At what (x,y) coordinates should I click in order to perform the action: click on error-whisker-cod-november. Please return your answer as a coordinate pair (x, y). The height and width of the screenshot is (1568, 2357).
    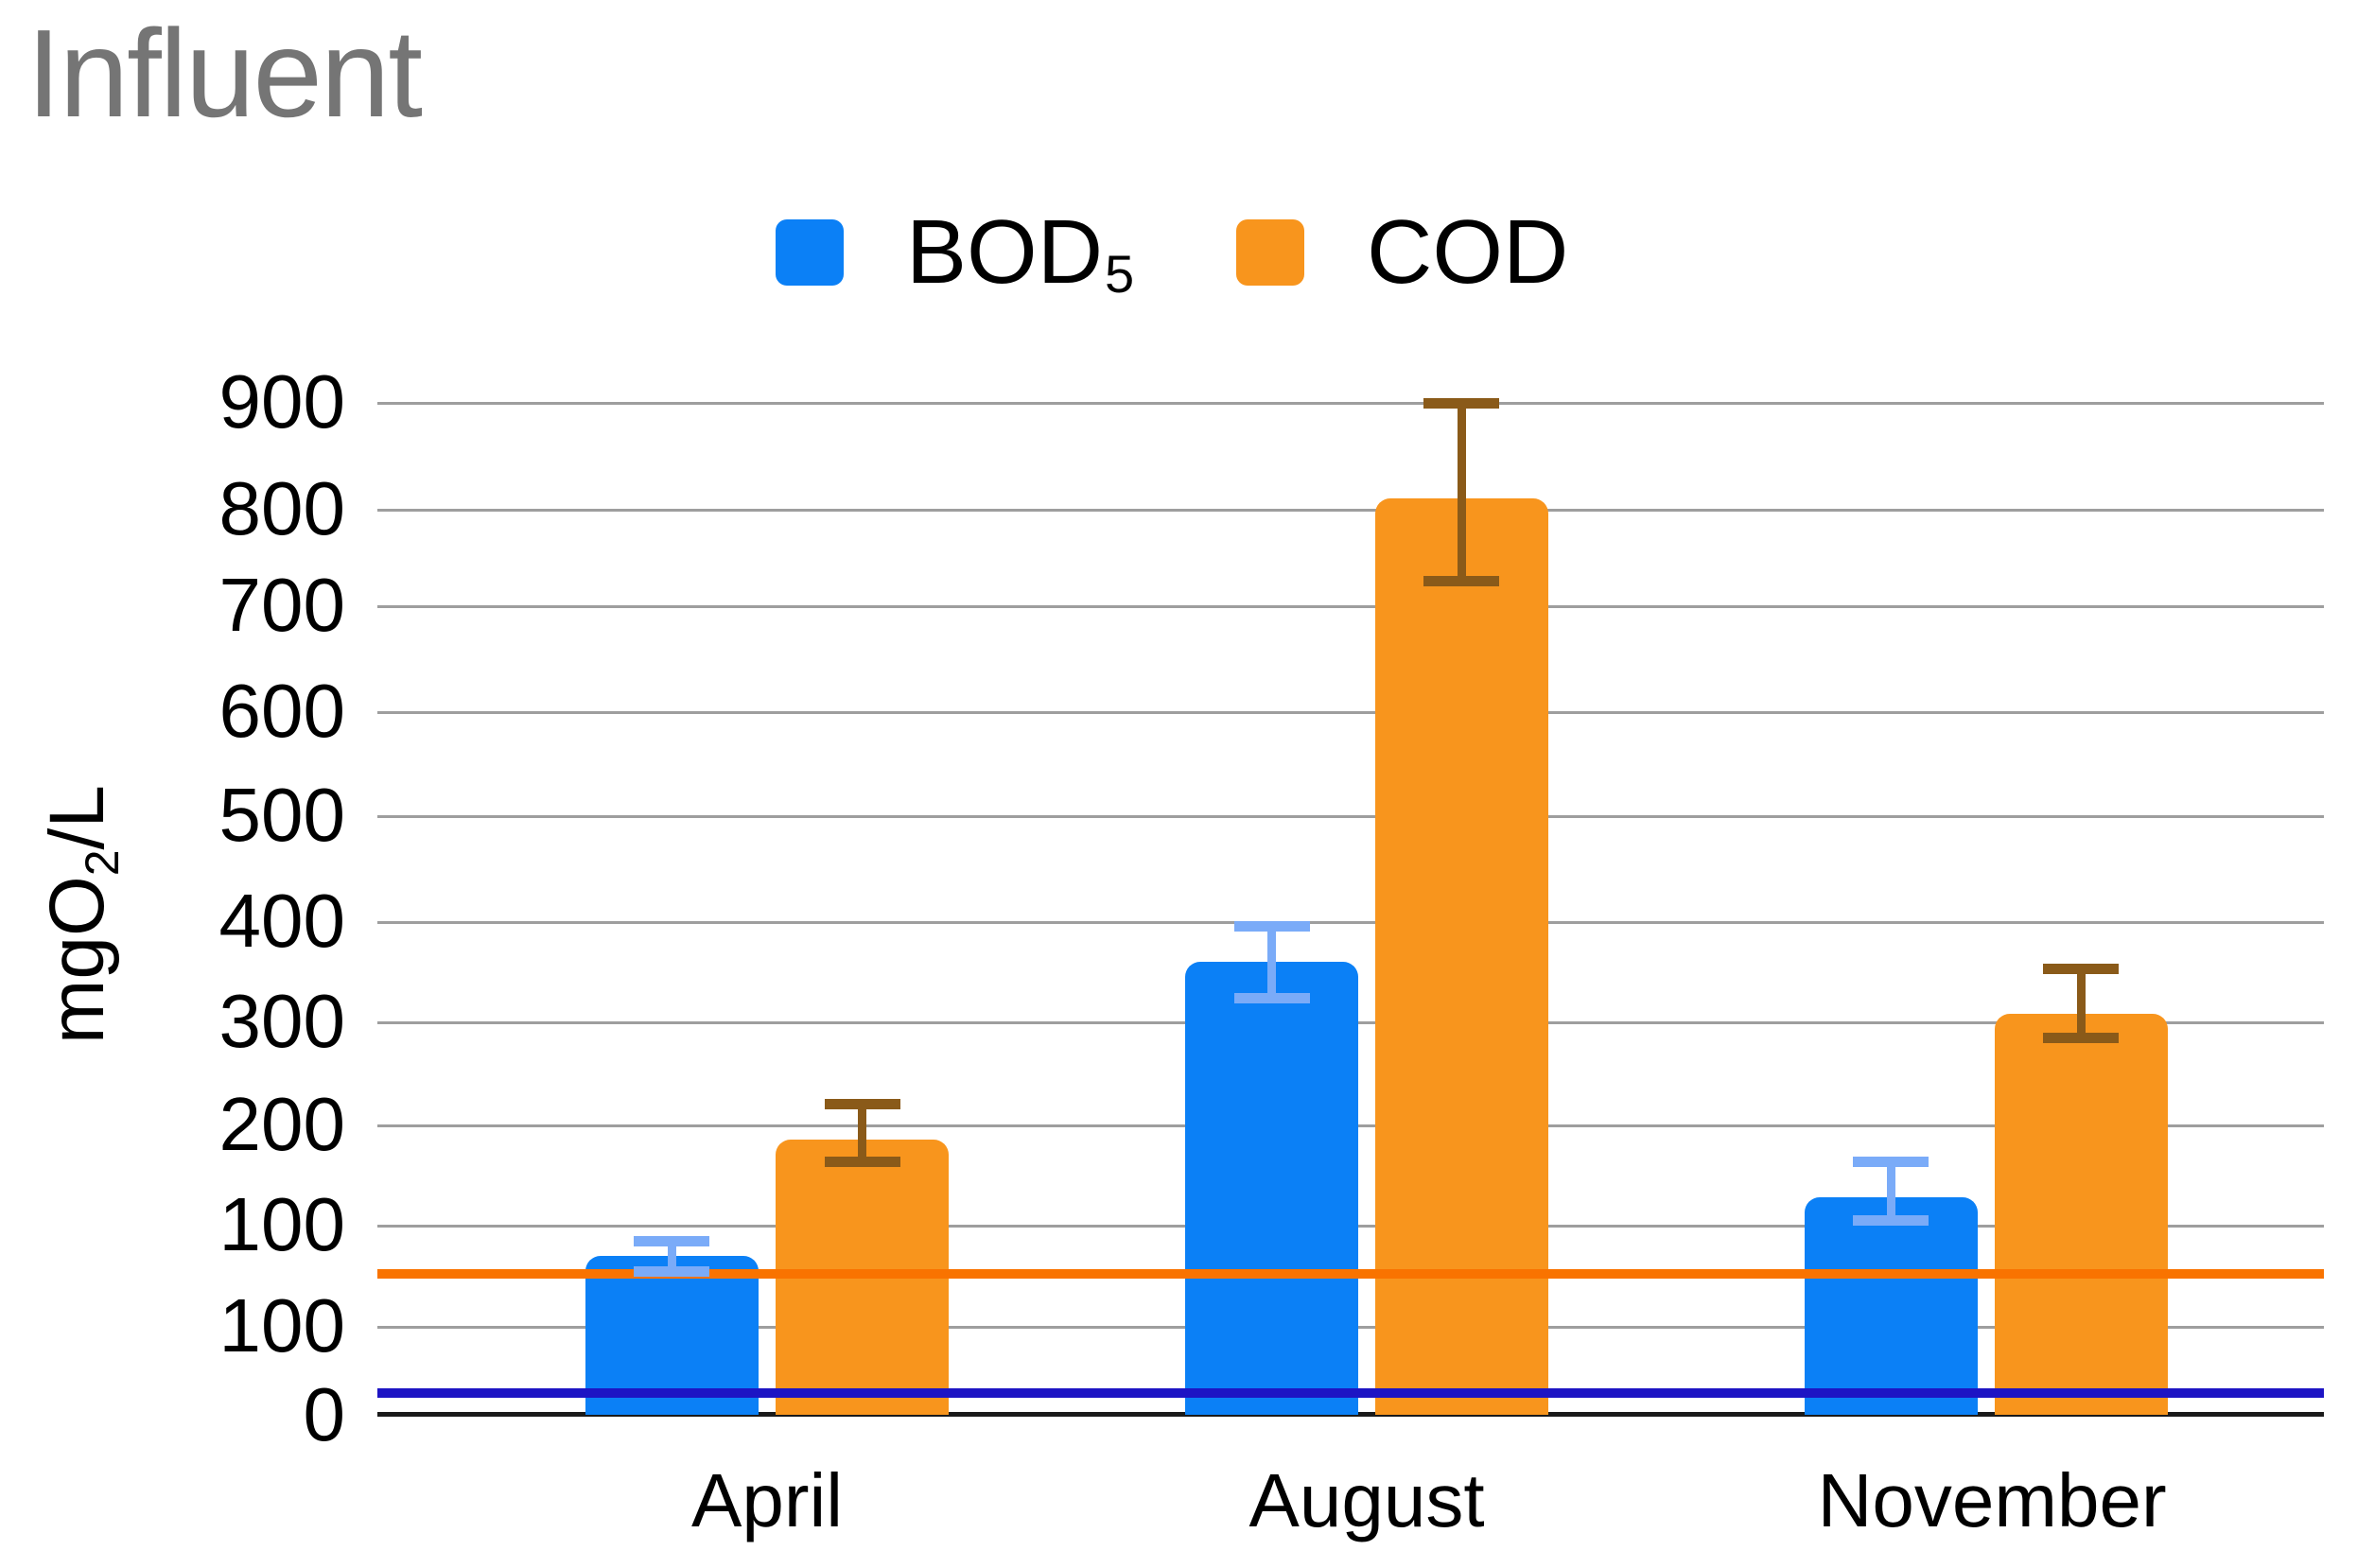
    Looking at the image, I should click on (2081, 1004).